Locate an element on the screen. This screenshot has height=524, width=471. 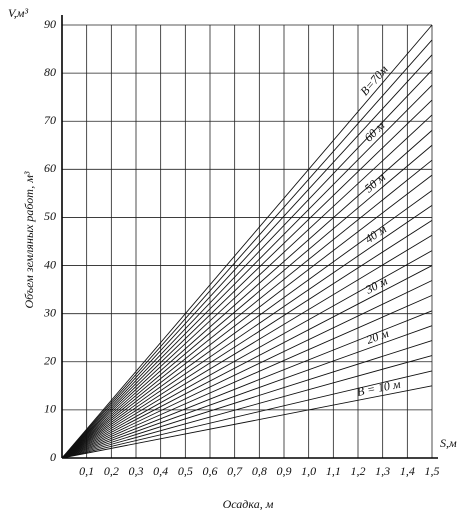
y-tick-label: 80 is located at coordinates (50, 72).